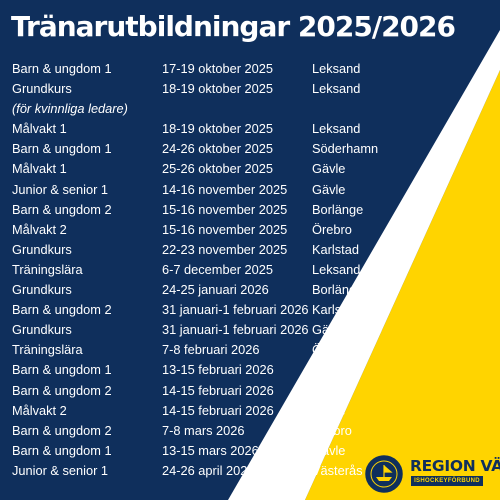  Describe the element at coordinates (384, 474) in the screenshot. I see `ishockey-crest-icon` at that location.